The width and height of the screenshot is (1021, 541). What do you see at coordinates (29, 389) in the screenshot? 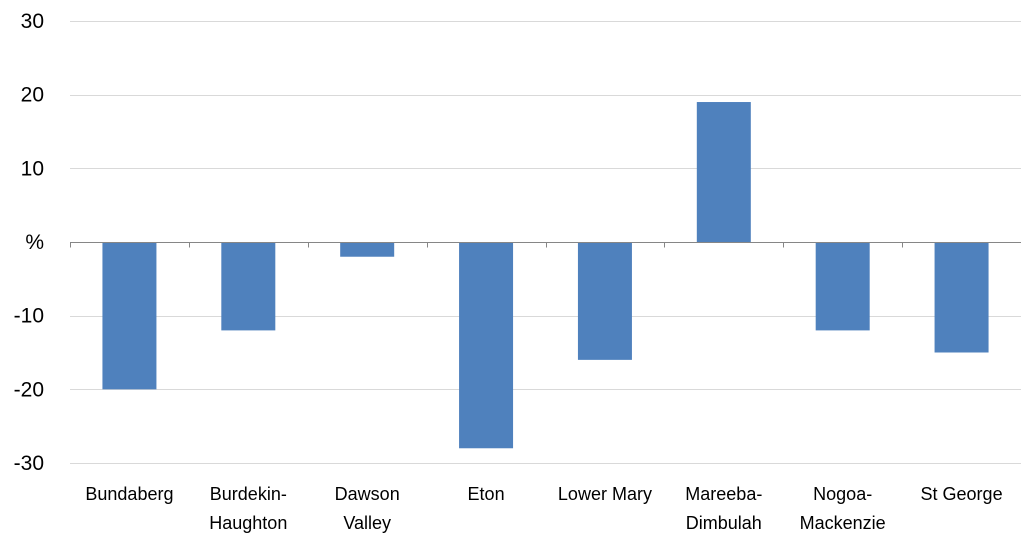
I see `y-tick-label: -20` at bounding box center [29, 389].